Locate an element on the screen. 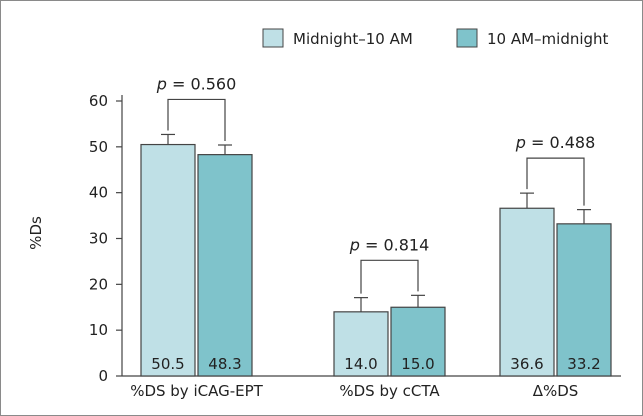 The image size is (643, 416). legend-swatch-10am-midnight is located at coordinates (467, 38).